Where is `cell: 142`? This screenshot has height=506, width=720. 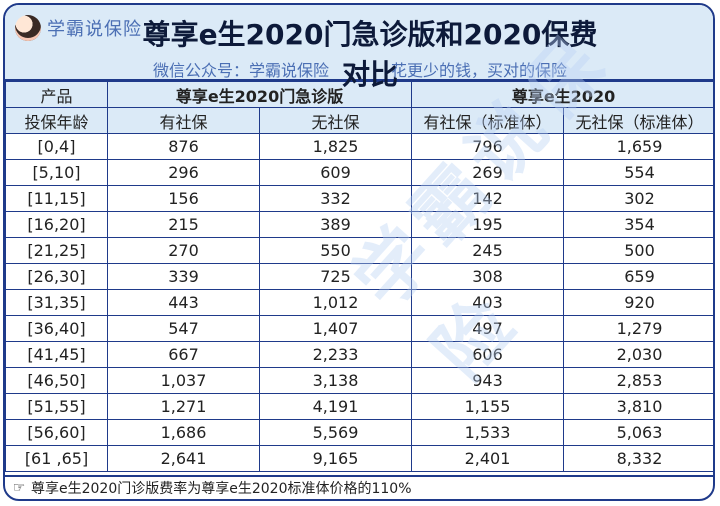 cell: 142 is located at coordinates (488, 198).